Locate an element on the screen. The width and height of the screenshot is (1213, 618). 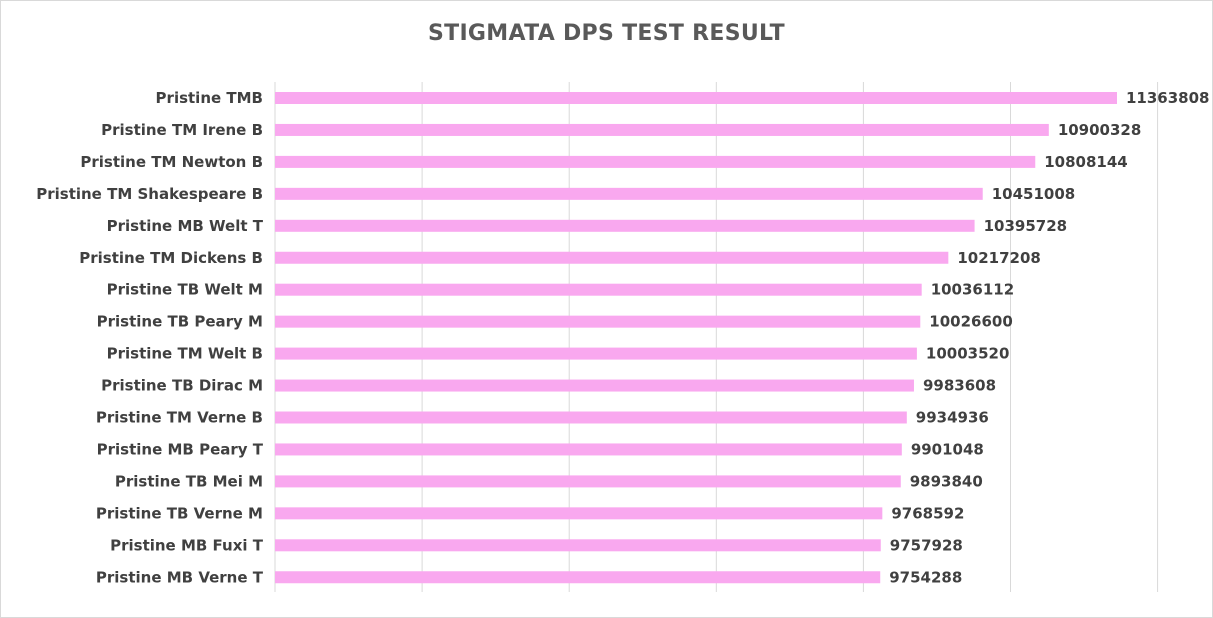
value-label: 11363808 is located at coordinates (1168, 98).